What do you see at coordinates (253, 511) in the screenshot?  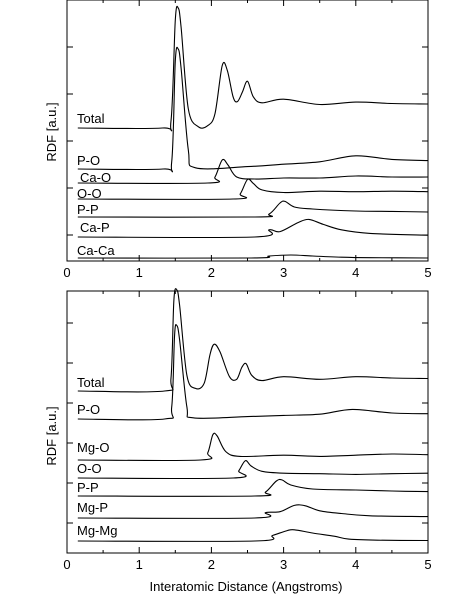 I see `rdf-curve-mg-p` at bounding box center [253, 511].